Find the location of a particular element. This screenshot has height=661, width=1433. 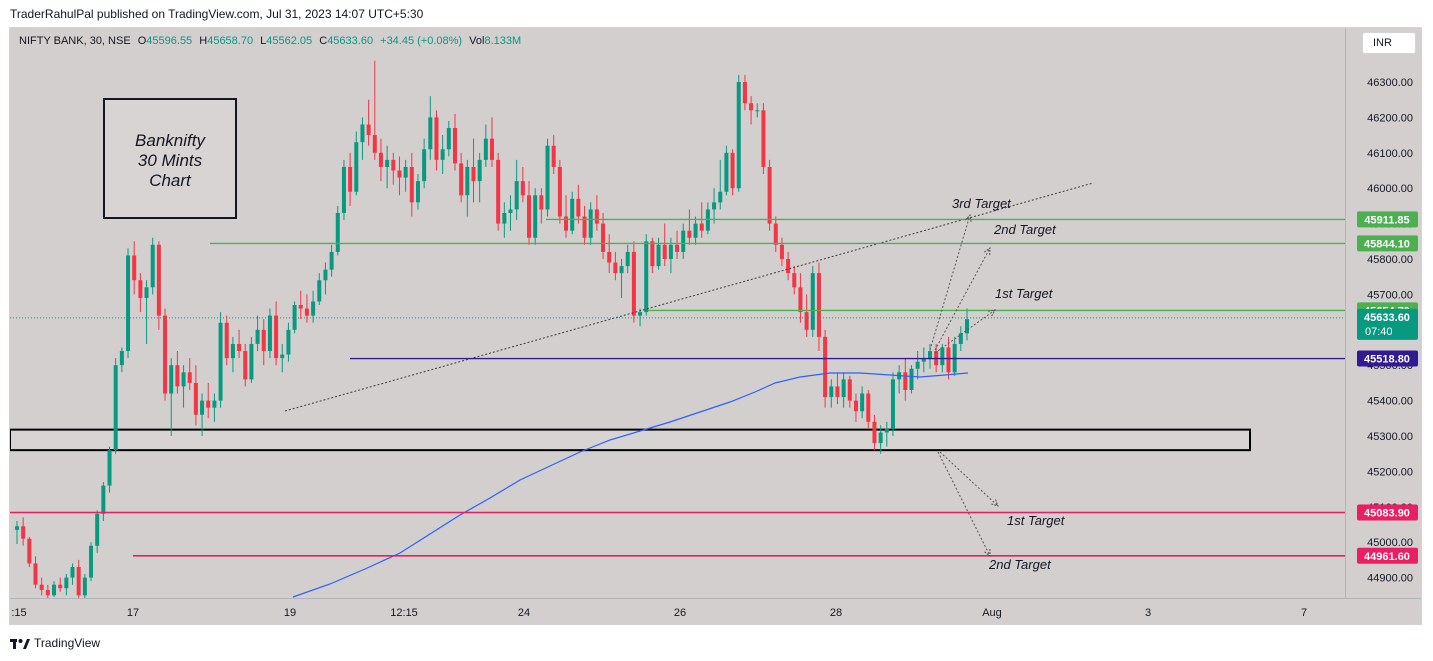

price-tag-text: 44961.60 is located at coordinates (1387, 557).